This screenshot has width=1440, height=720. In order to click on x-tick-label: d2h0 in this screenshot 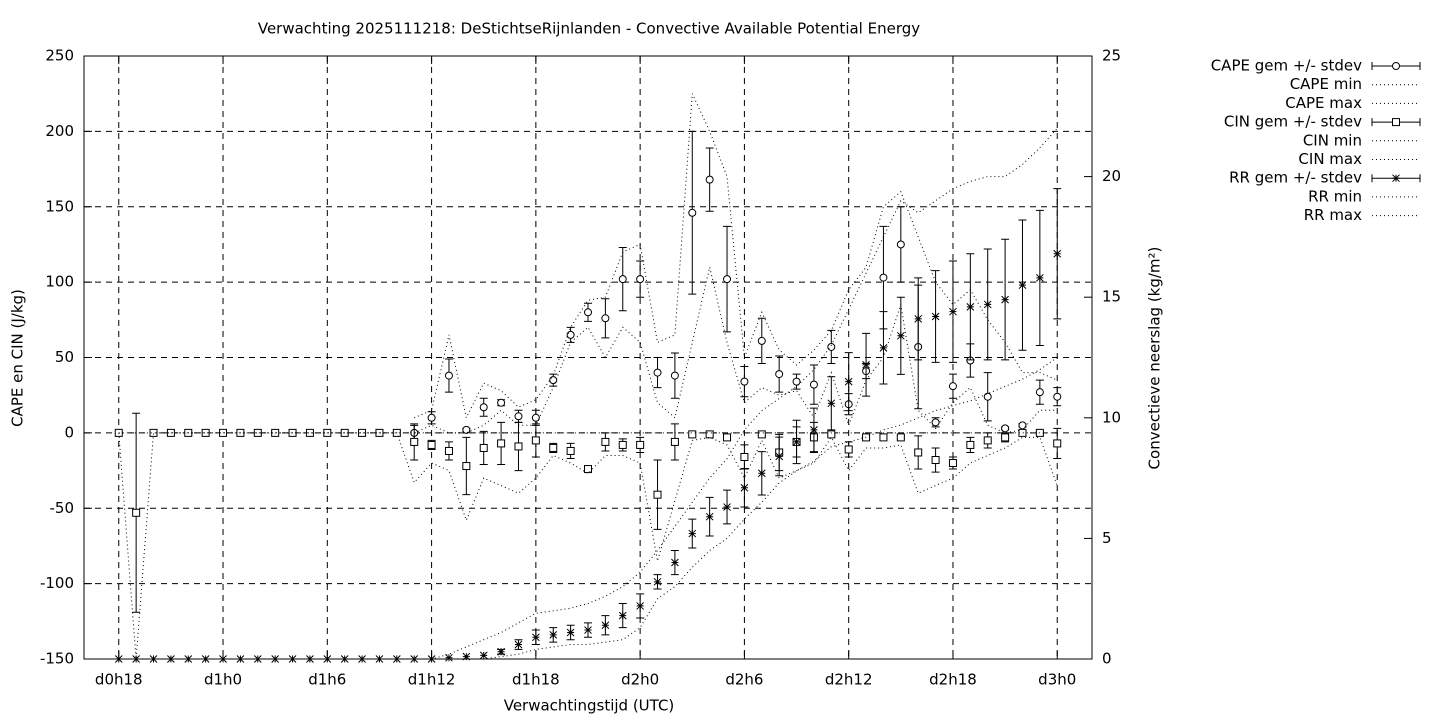, I will do `click(640, 680)`.